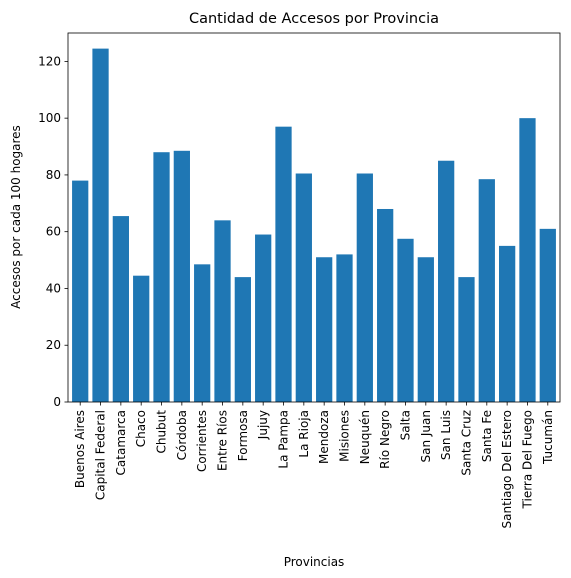  I want to click on x-tick-label: Río Negro, so click(385, 439).